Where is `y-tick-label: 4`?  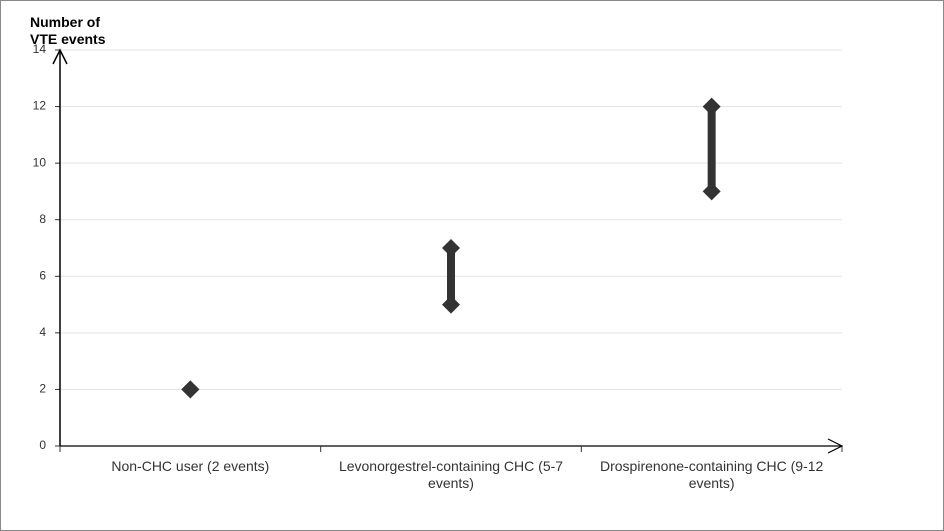
y-tick-label: 4 is located at coordinates (42, 332).